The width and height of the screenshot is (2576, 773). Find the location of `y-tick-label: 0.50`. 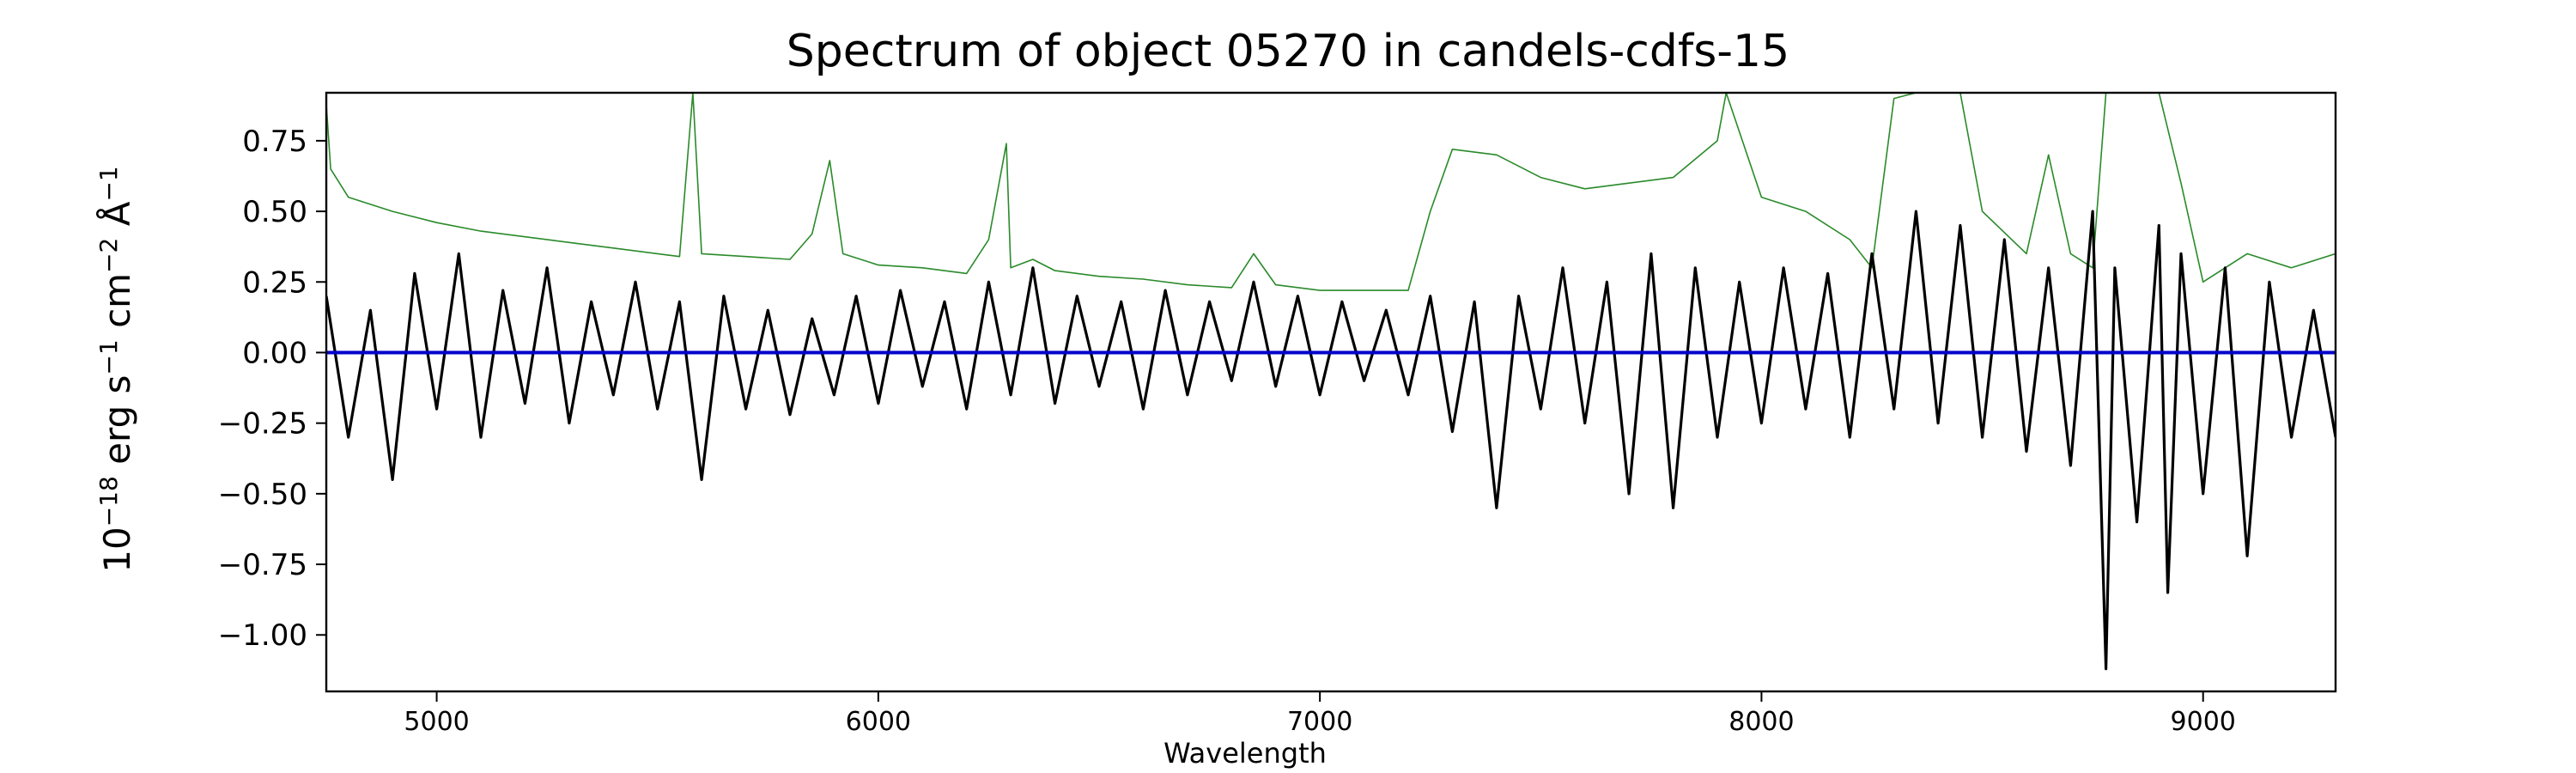

y-tick-label: 0.50 is located at coordinates (274, 212).